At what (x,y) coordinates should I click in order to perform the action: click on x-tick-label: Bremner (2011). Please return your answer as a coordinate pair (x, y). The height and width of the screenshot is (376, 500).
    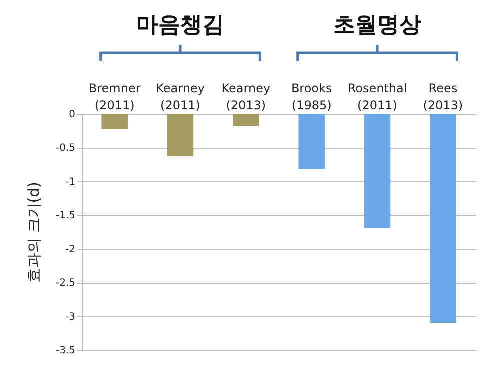
    Looking at the image, I should click on (114, 97).